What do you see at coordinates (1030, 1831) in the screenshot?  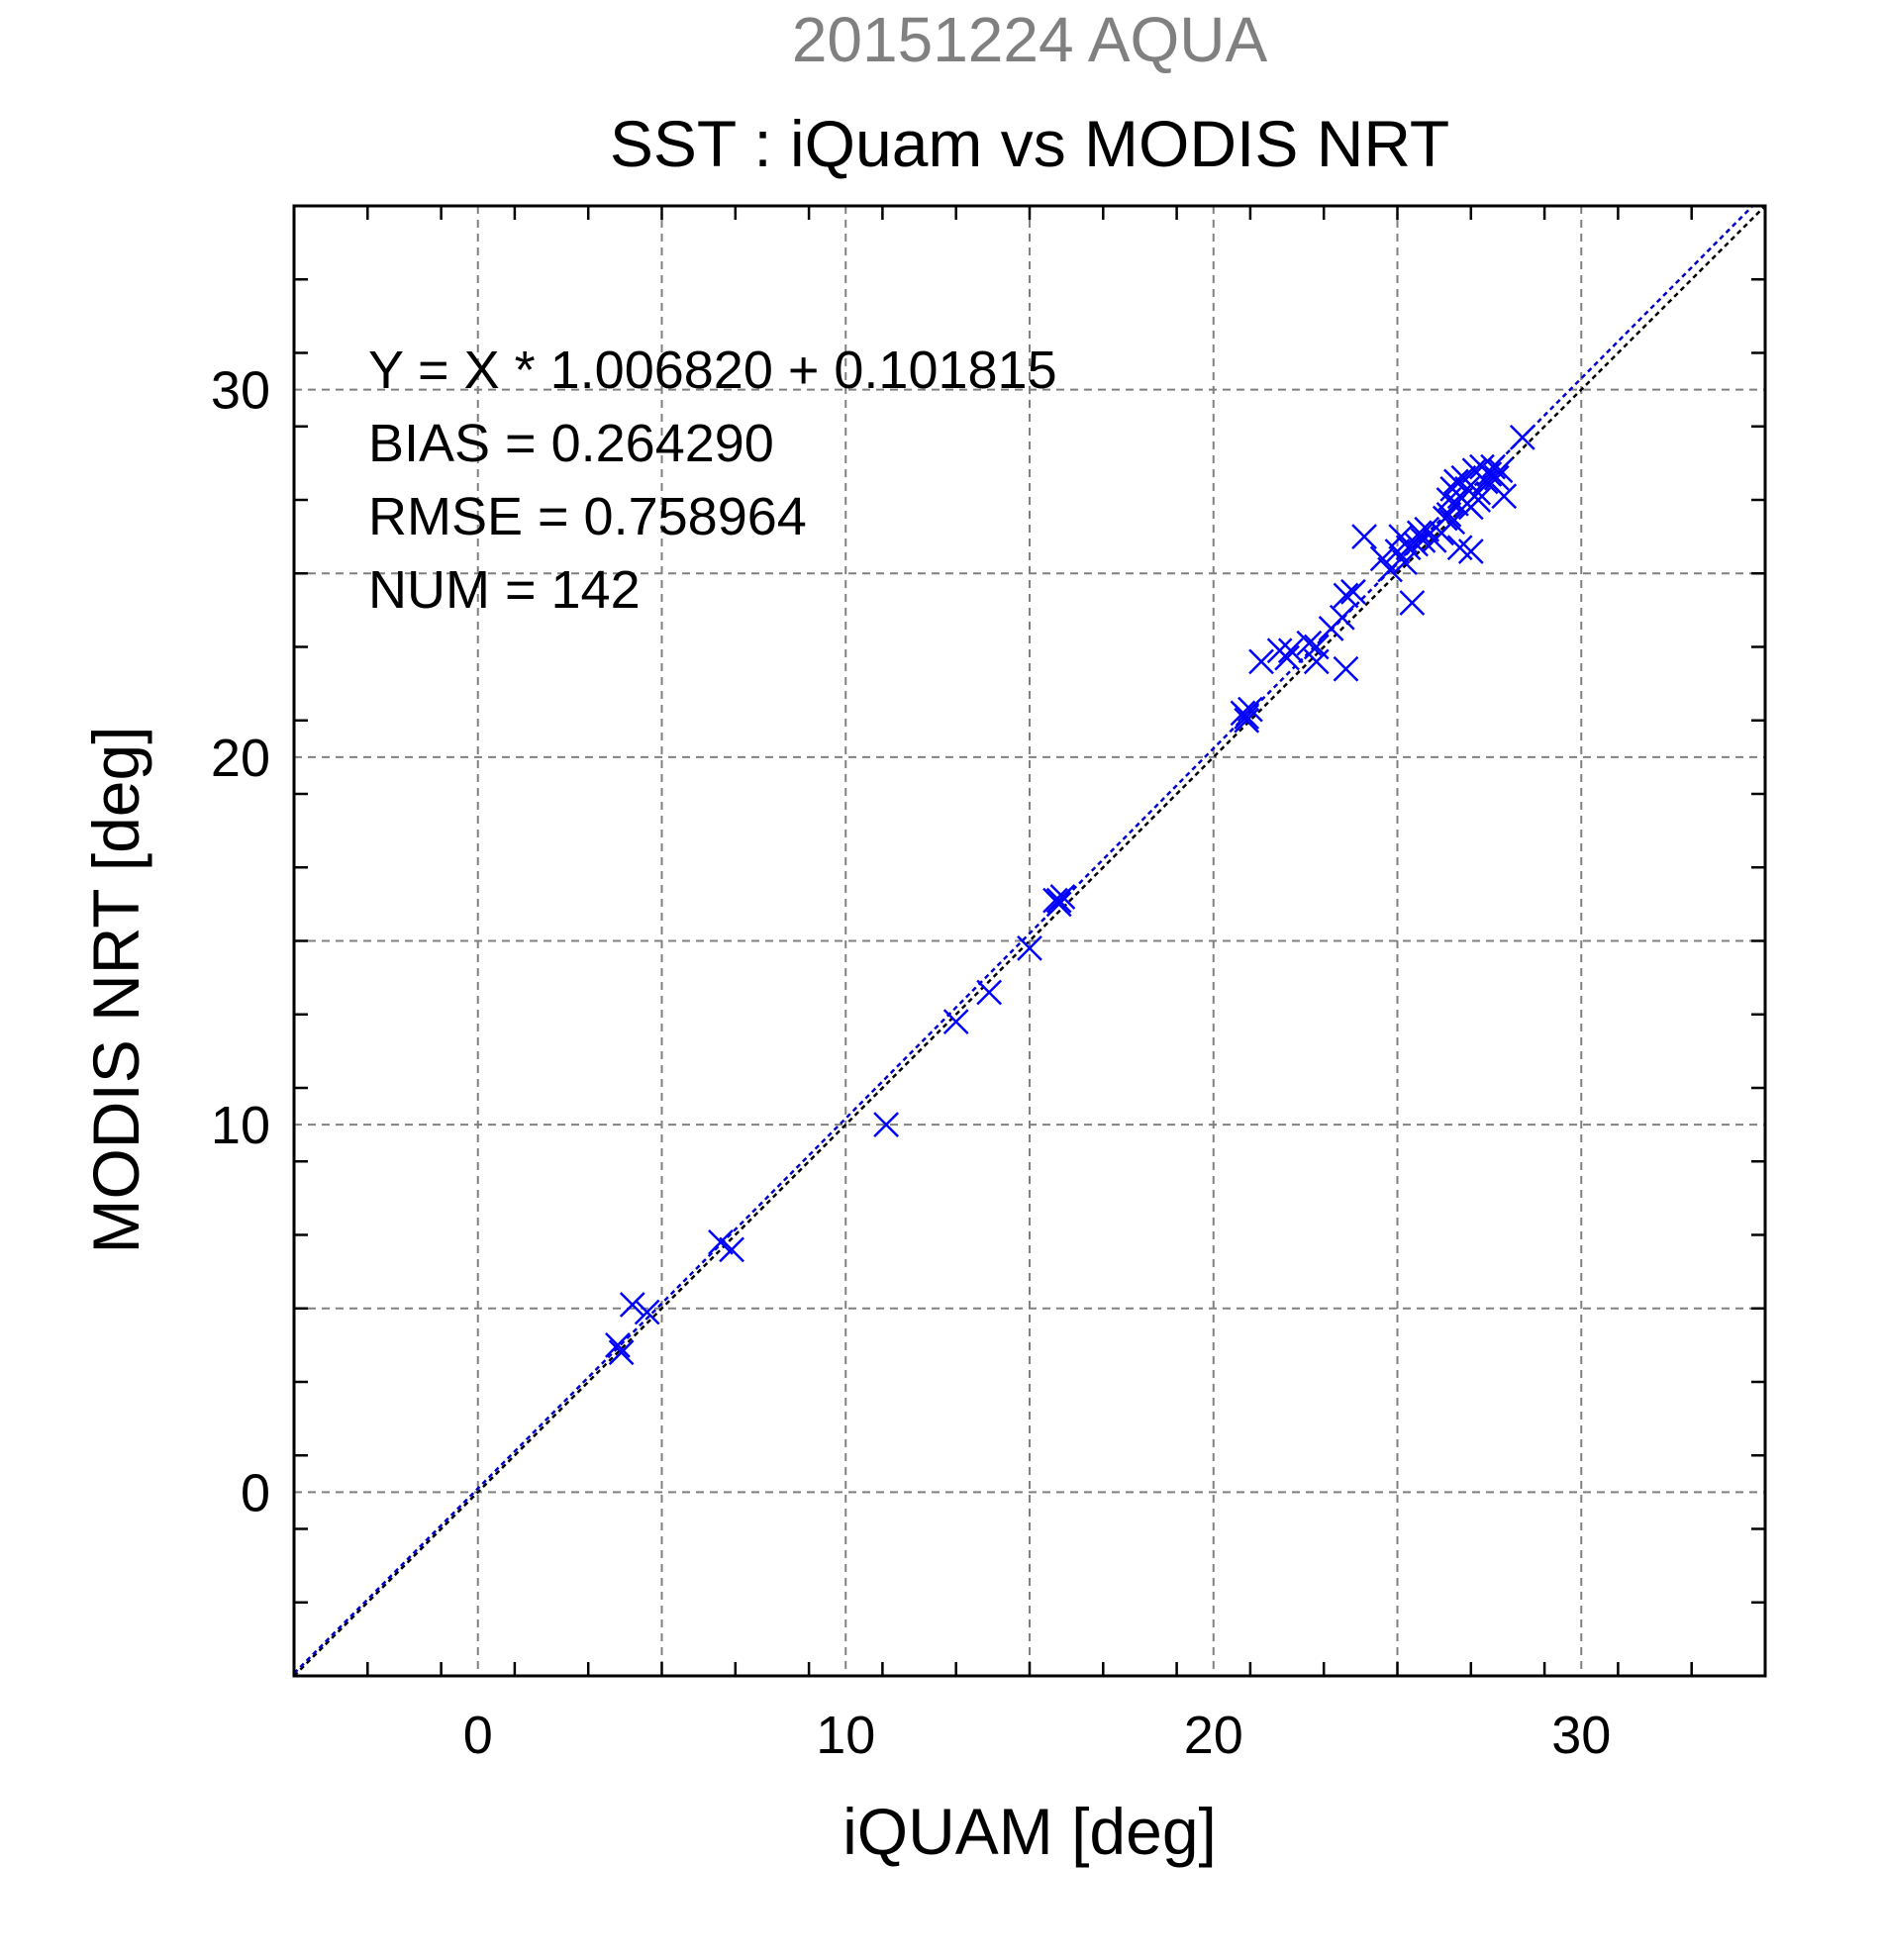 I see `x-axis-label: iQUAM [deg]` at bounding box center [1030, 1831].